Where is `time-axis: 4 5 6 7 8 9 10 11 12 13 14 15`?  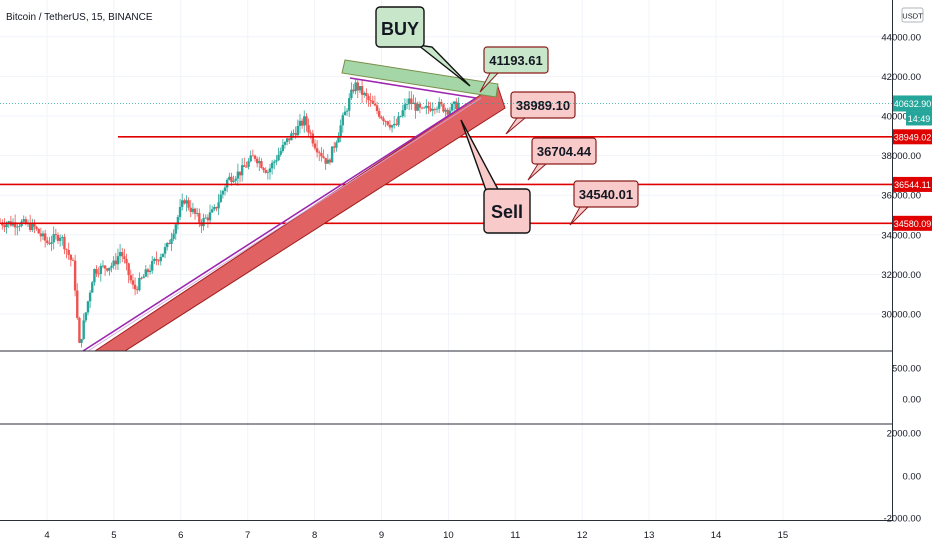
time-axis: 4 5 6 7 8 9 10 11 12 13 14 15 is located at coordinates (416, 535).